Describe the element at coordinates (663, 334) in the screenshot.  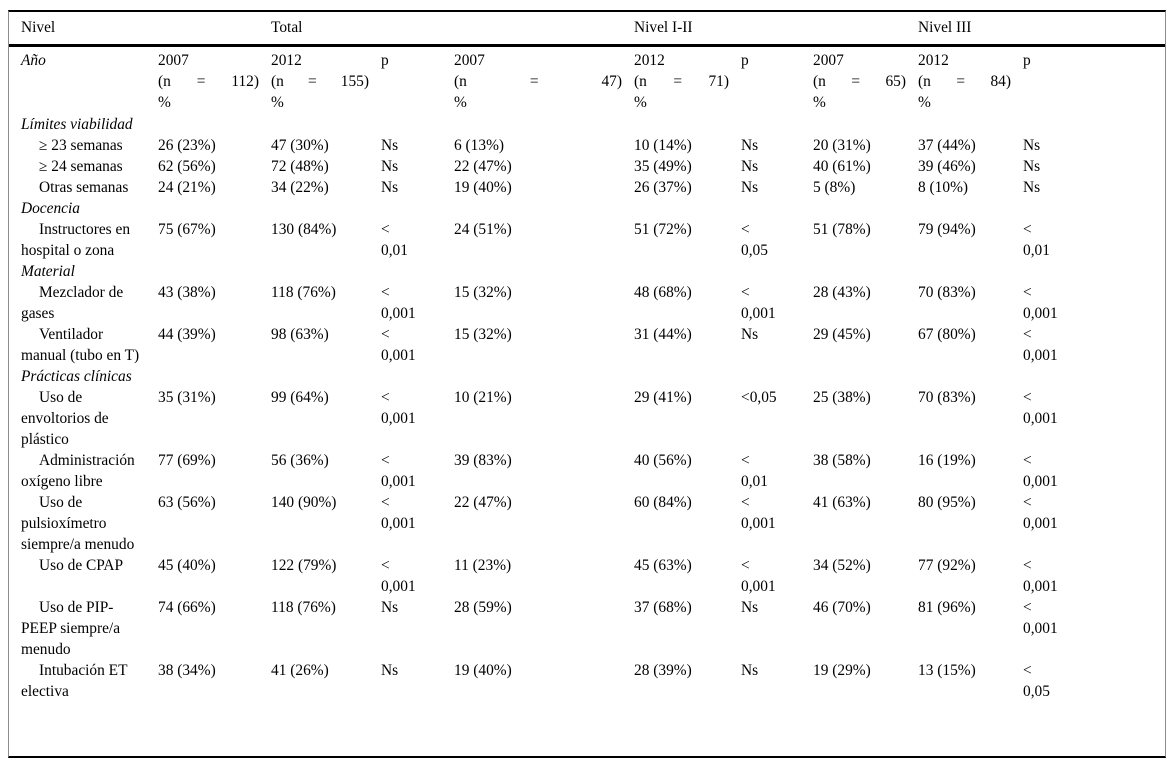
I see `value-cell: 31 (44%)` at that location.